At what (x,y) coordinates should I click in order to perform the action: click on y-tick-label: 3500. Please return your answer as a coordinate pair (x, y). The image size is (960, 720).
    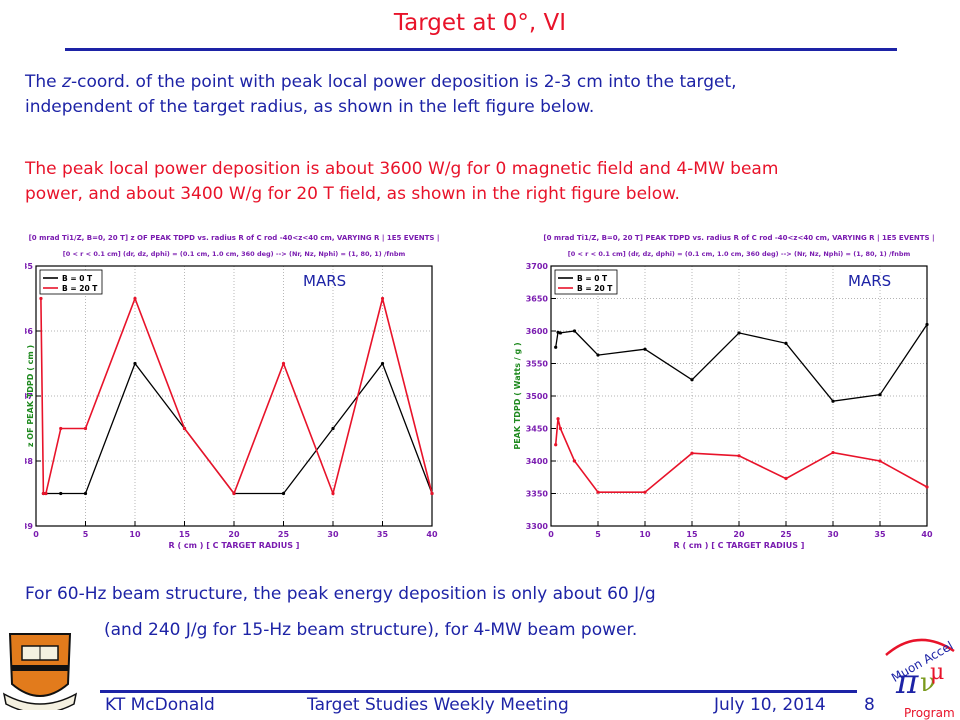
    Looking at the image, I should click on (537, 396).